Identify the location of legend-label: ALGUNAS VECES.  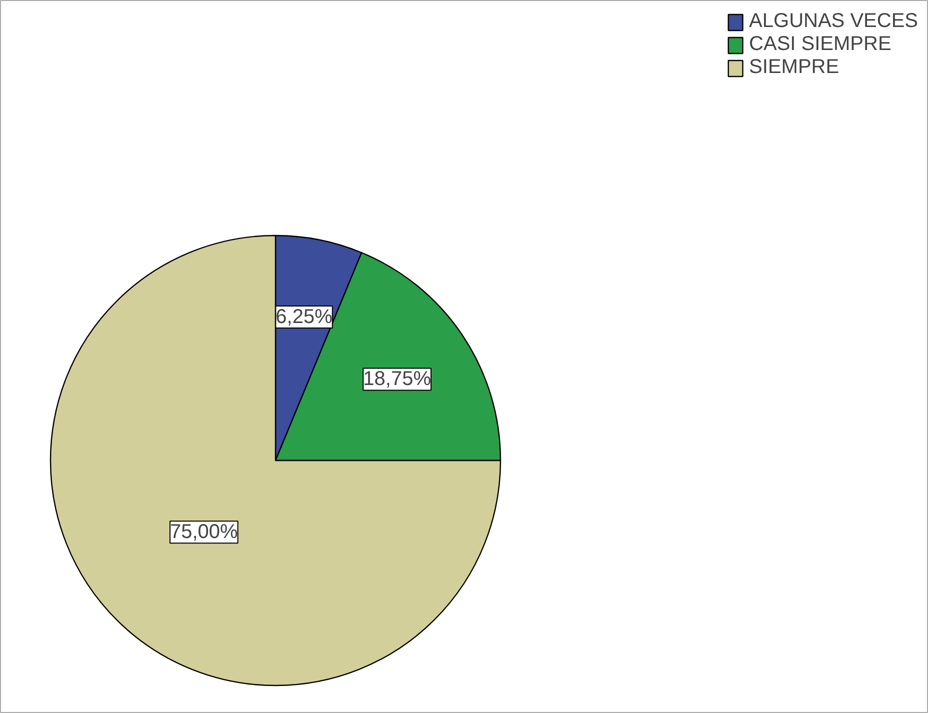
(833, 21).